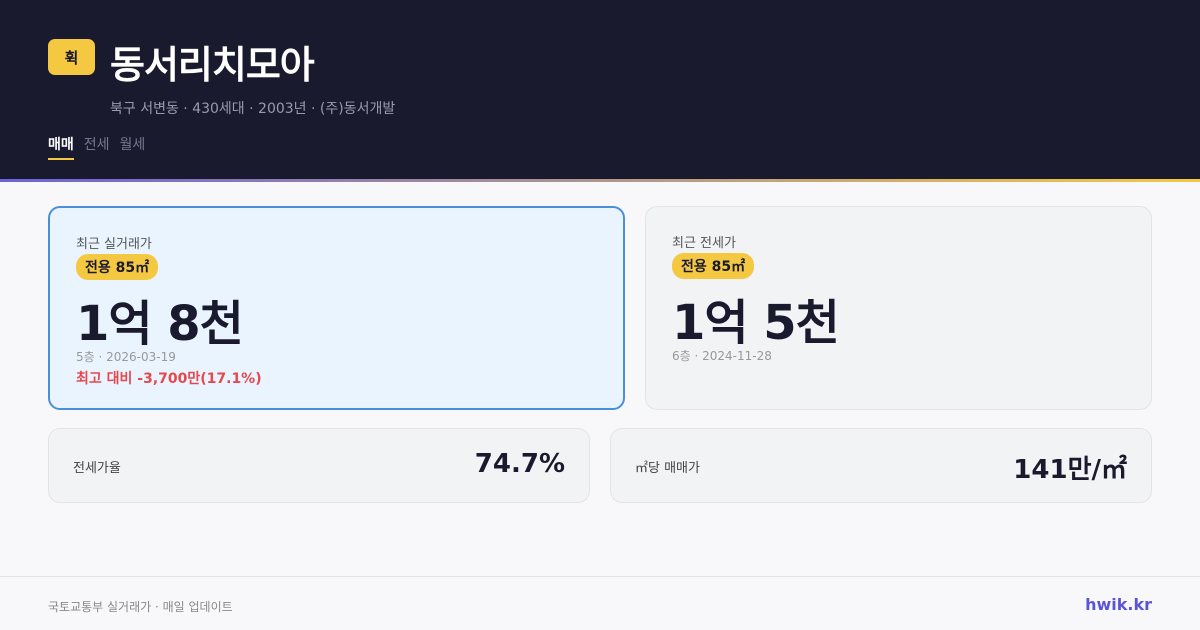 This screenshot has width=1200, height=630. Describe the element at coordinates (140, 607) in the screenshot. I see `data-source: 국토교통부 실거래가 · 매일 업데이트` at that location.